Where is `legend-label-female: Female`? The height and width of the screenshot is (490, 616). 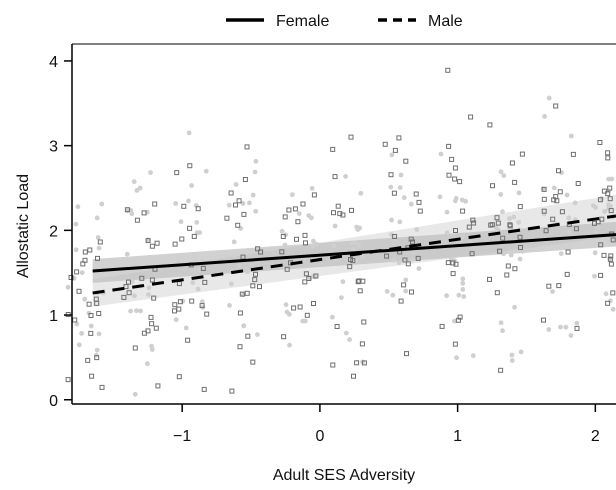 legend-label-female: Female is located at coordinates (302, 21).